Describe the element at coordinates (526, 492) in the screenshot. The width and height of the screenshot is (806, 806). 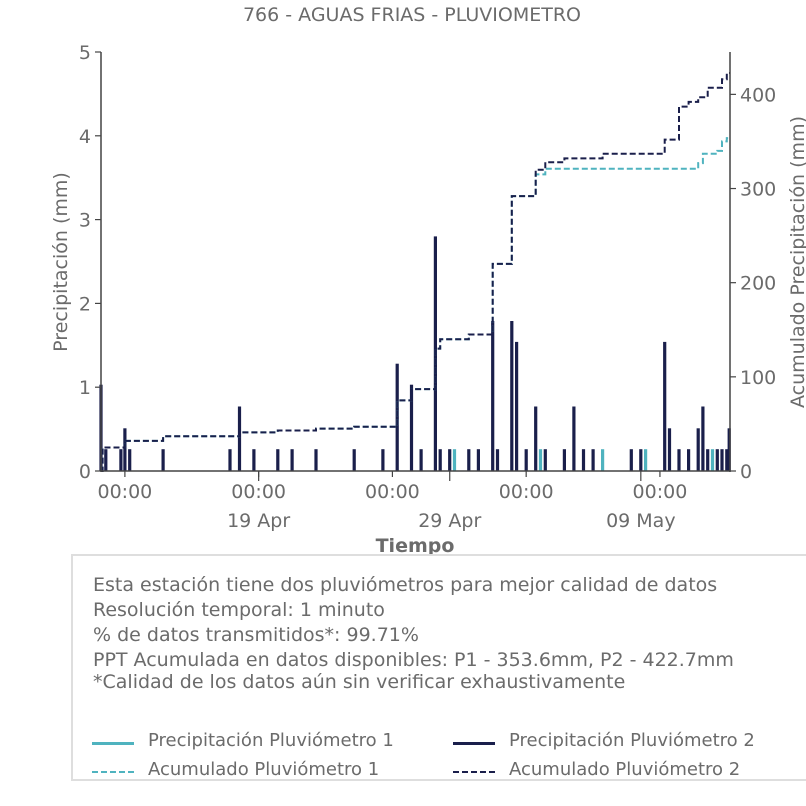
I see `x-tick-label-3: 00:00` at that location.